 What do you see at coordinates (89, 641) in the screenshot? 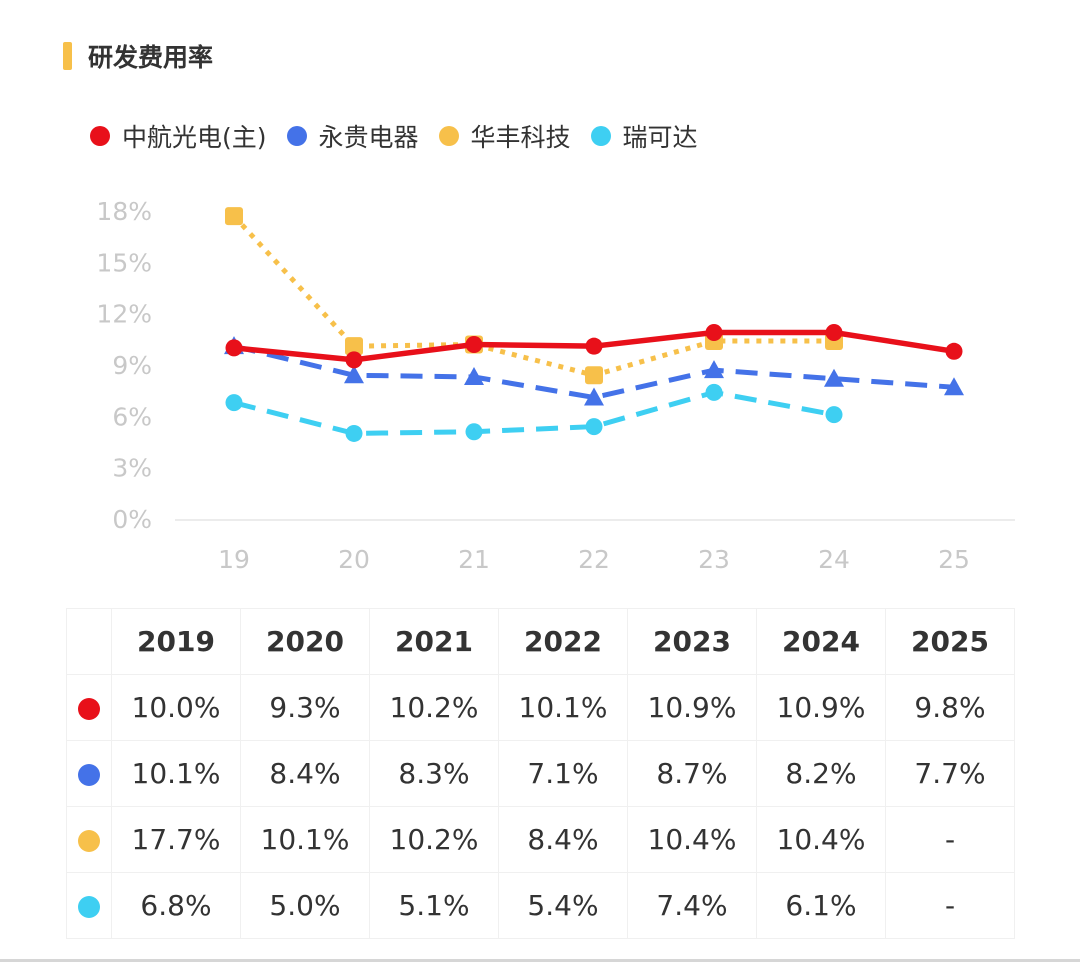
I see `table-corner-cell` at bounding box center [89, 641].